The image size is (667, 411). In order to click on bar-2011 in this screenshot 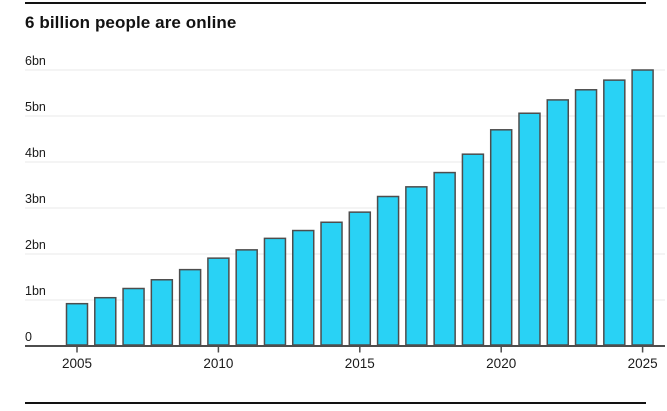, I will do `click(246, 297)`.